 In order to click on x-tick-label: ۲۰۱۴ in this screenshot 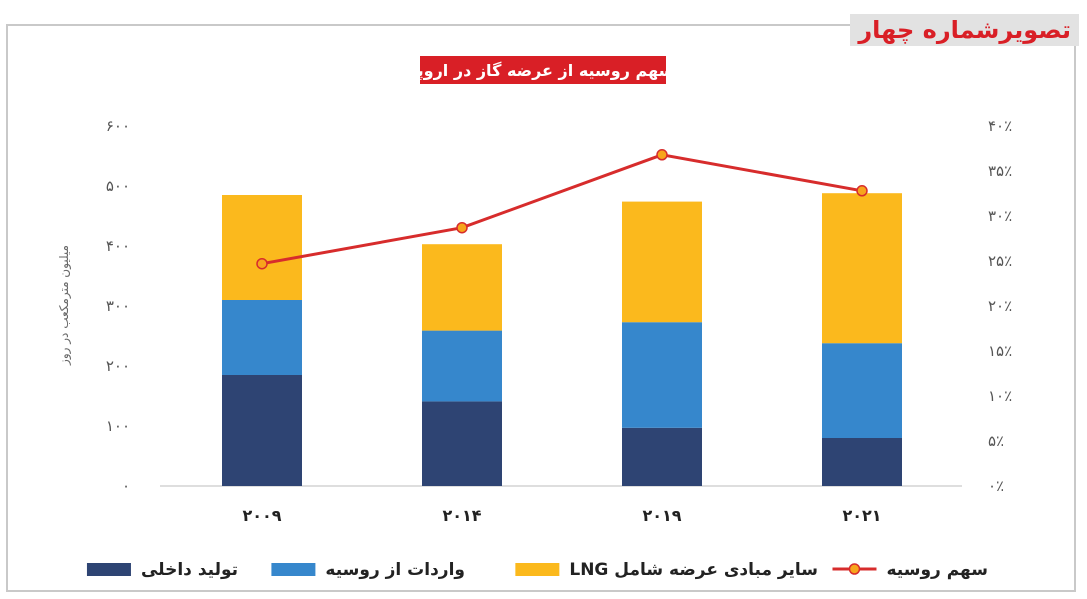, I will do `click(461, 515)`.